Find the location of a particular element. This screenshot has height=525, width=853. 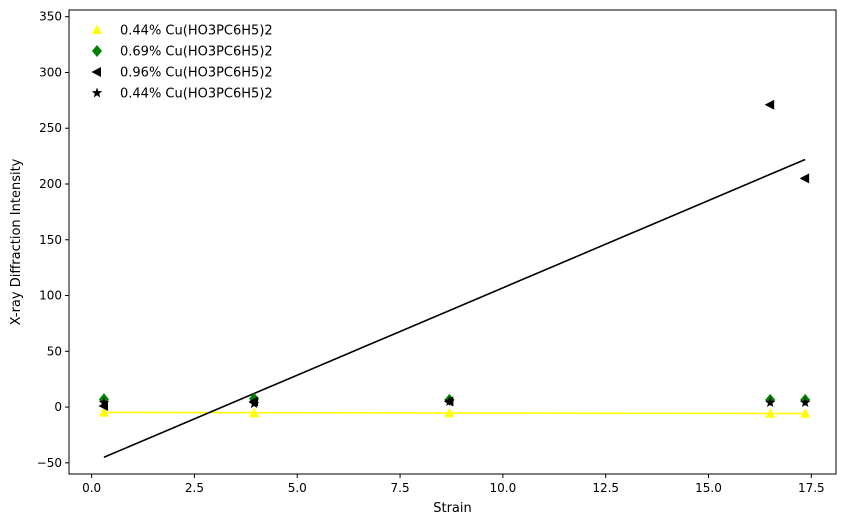

x-axis-label: Strain is located at coordinates (452, 508).